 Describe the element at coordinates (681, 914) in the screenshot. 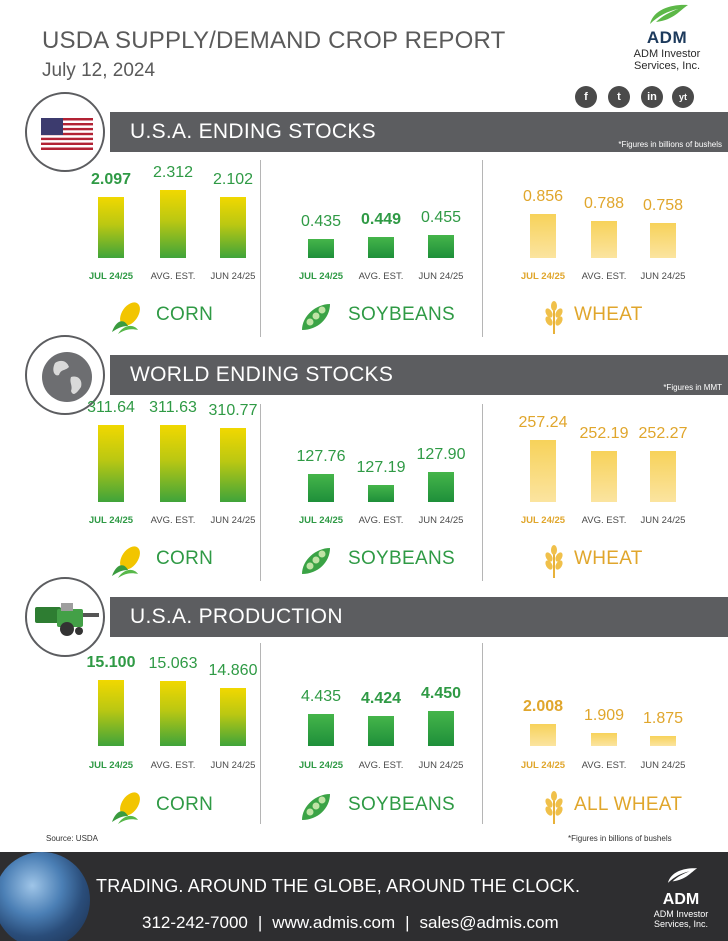

I see `footer-company-line1: ADM Investor` at that location.